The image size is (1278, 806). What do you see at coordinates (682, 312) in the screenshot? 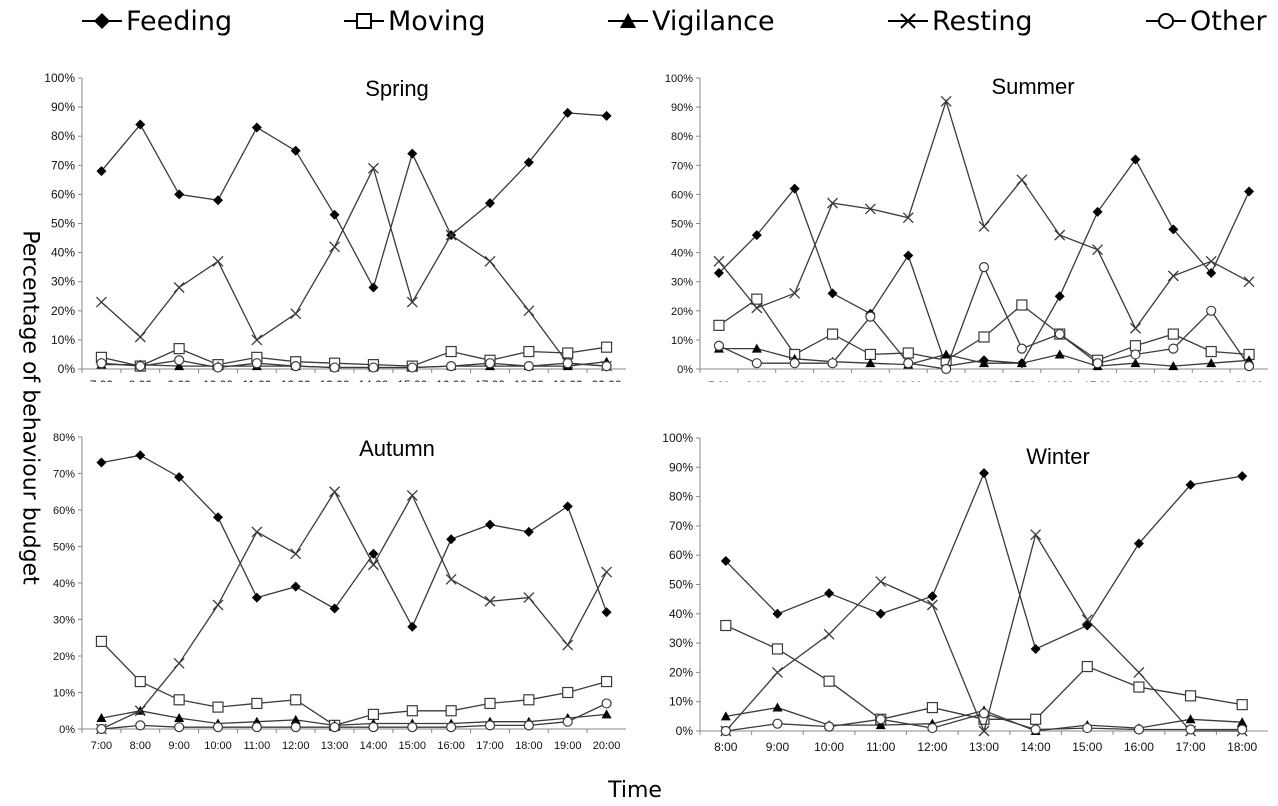
I see `y-tick-label: 20%` at bounding box center [682, 312].